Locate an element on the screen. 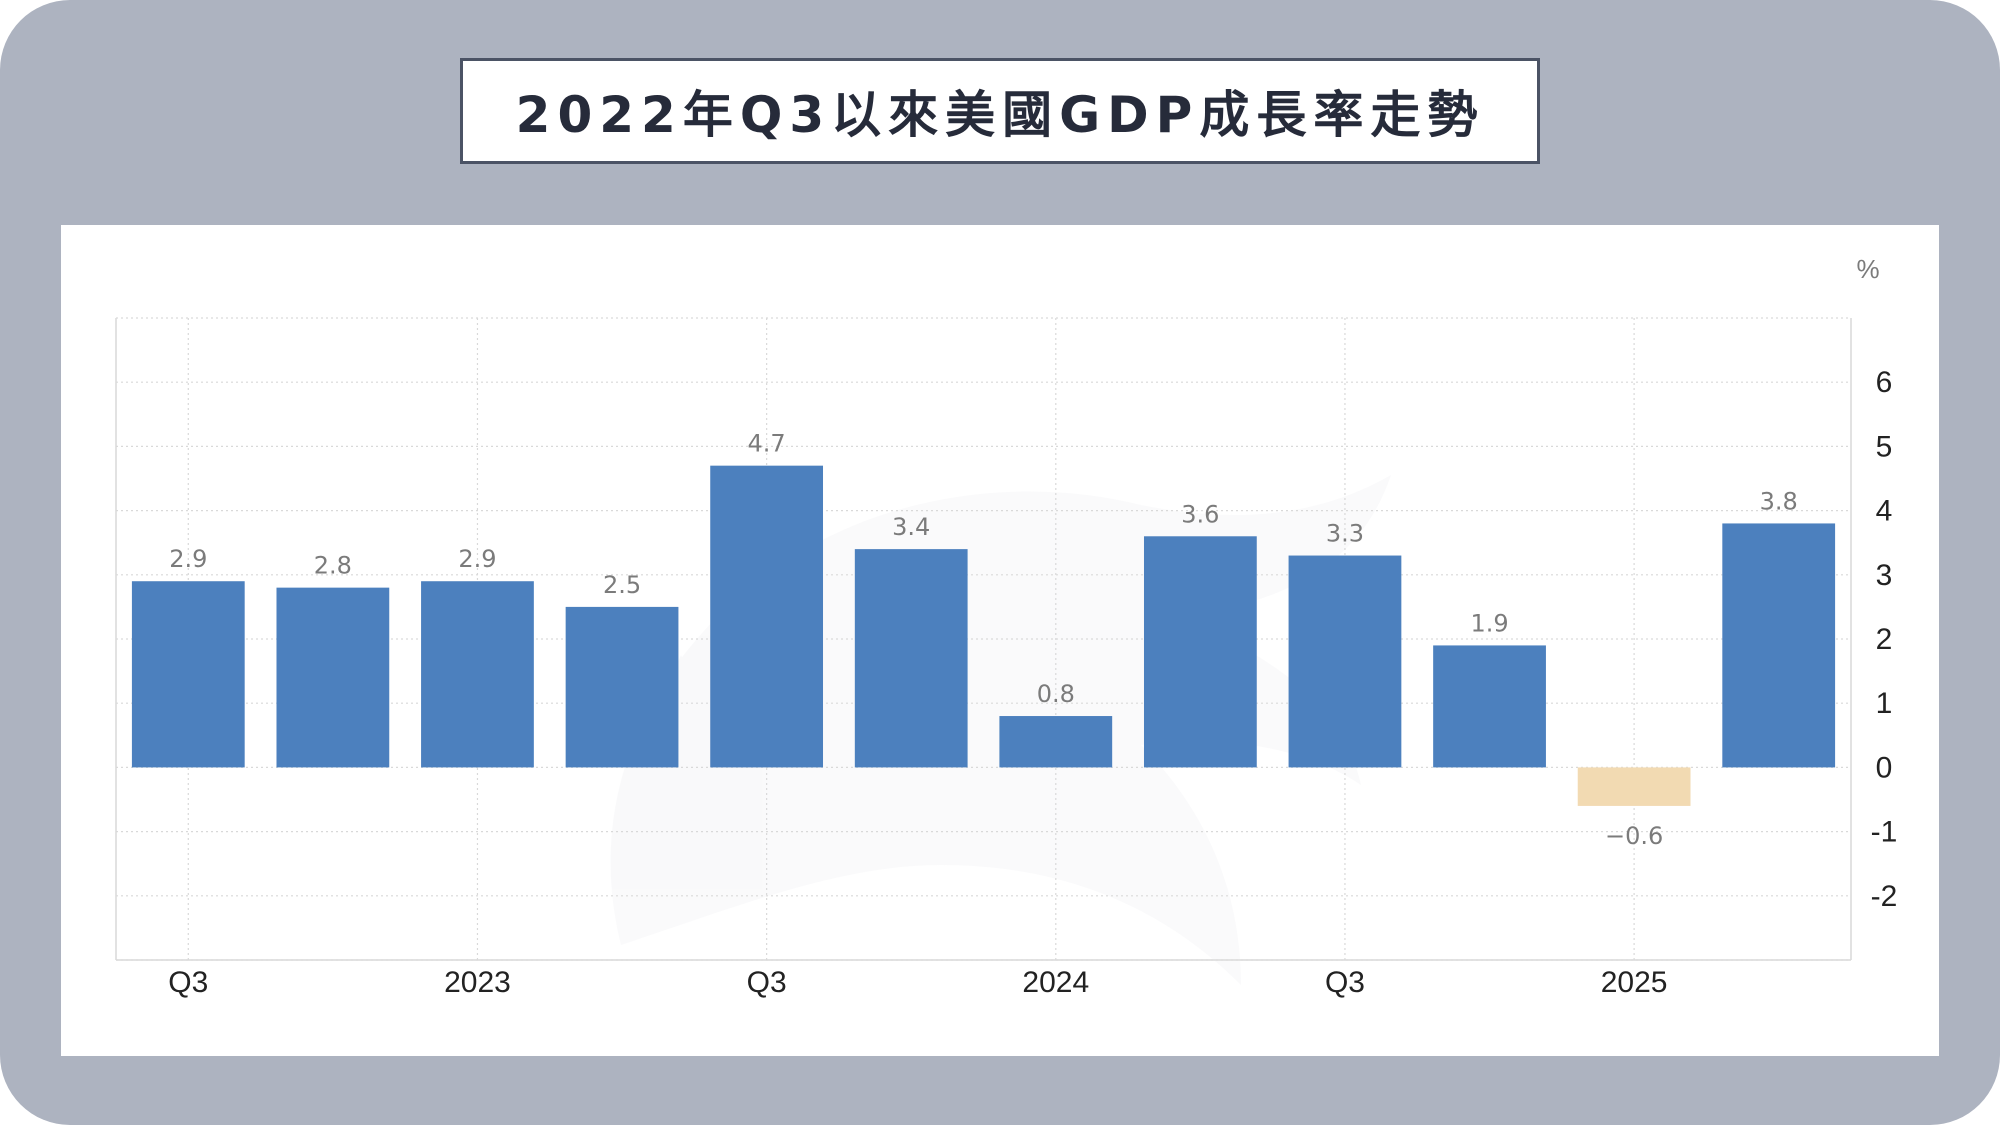 Image resolution: width=2000 pixels, height=1125 pixels. y-tick-label: 2 is located at coordinates (1884, 639).